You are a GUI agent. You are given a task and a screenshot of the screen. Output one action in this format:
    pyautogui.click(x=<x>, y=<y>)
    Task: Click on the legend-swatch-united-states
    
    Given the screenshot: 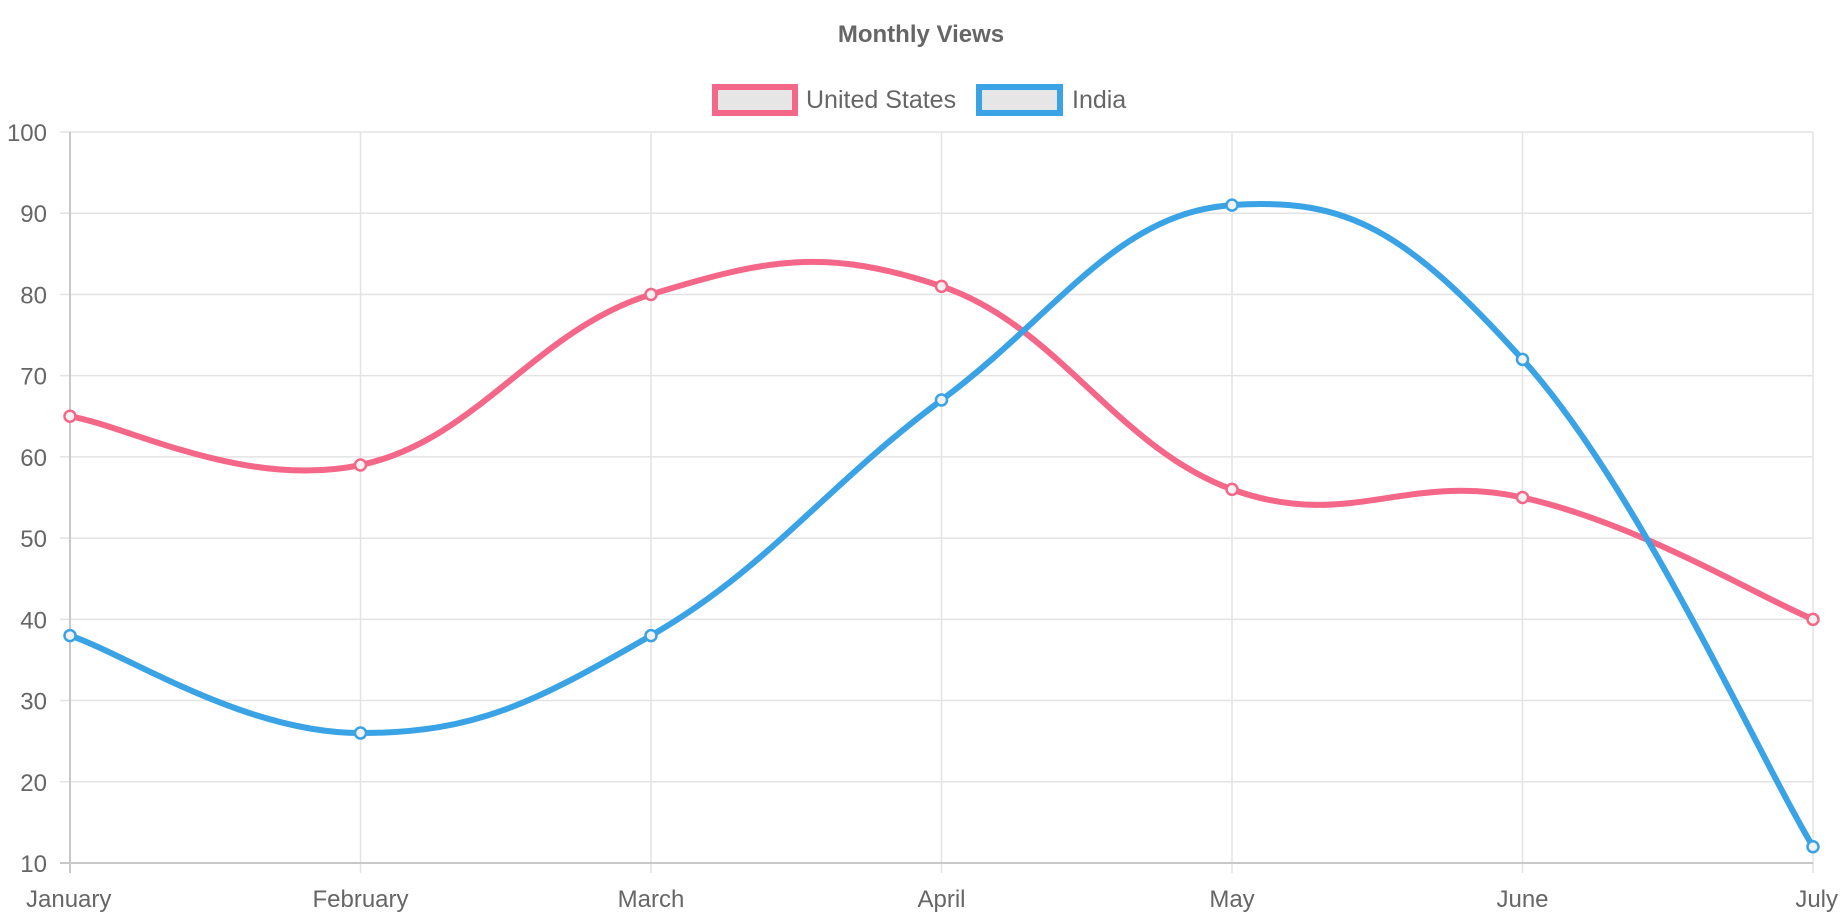 What is the action you would take?
    pyautogui.click(x=755, y=100)
    